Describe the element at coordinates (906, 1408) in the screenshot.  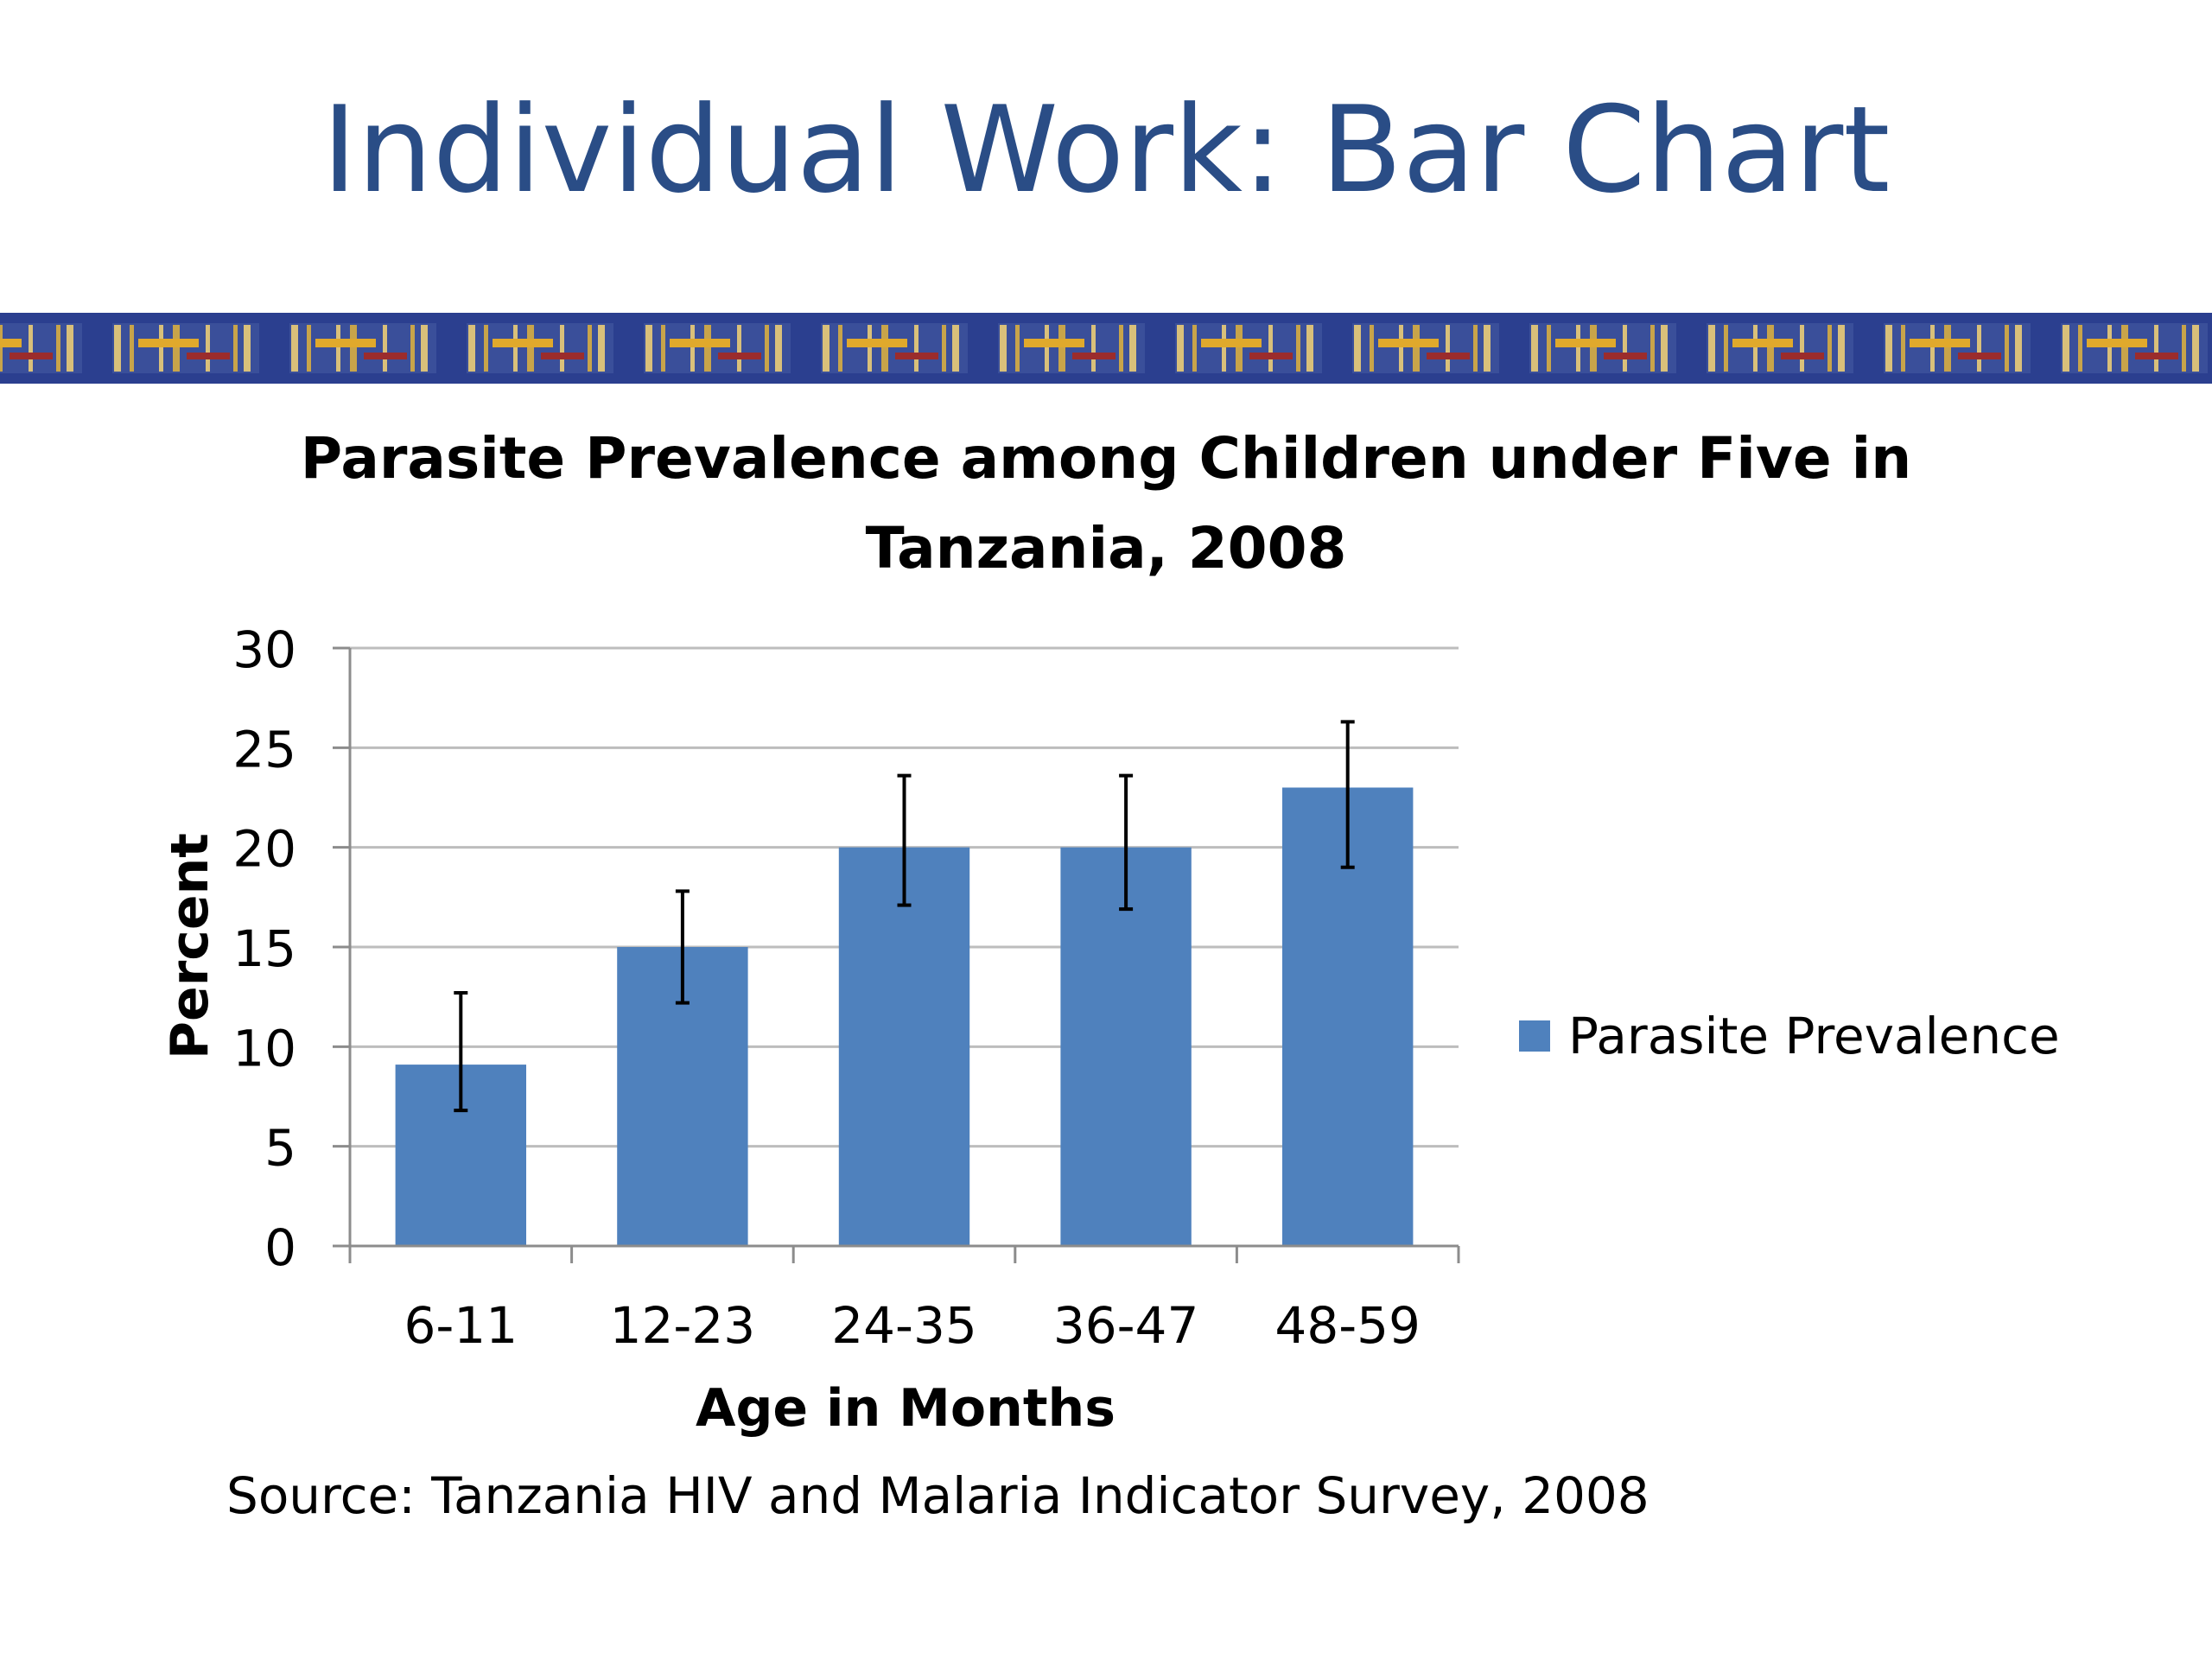
I see `x-axis-label: Age in Months` at that location.